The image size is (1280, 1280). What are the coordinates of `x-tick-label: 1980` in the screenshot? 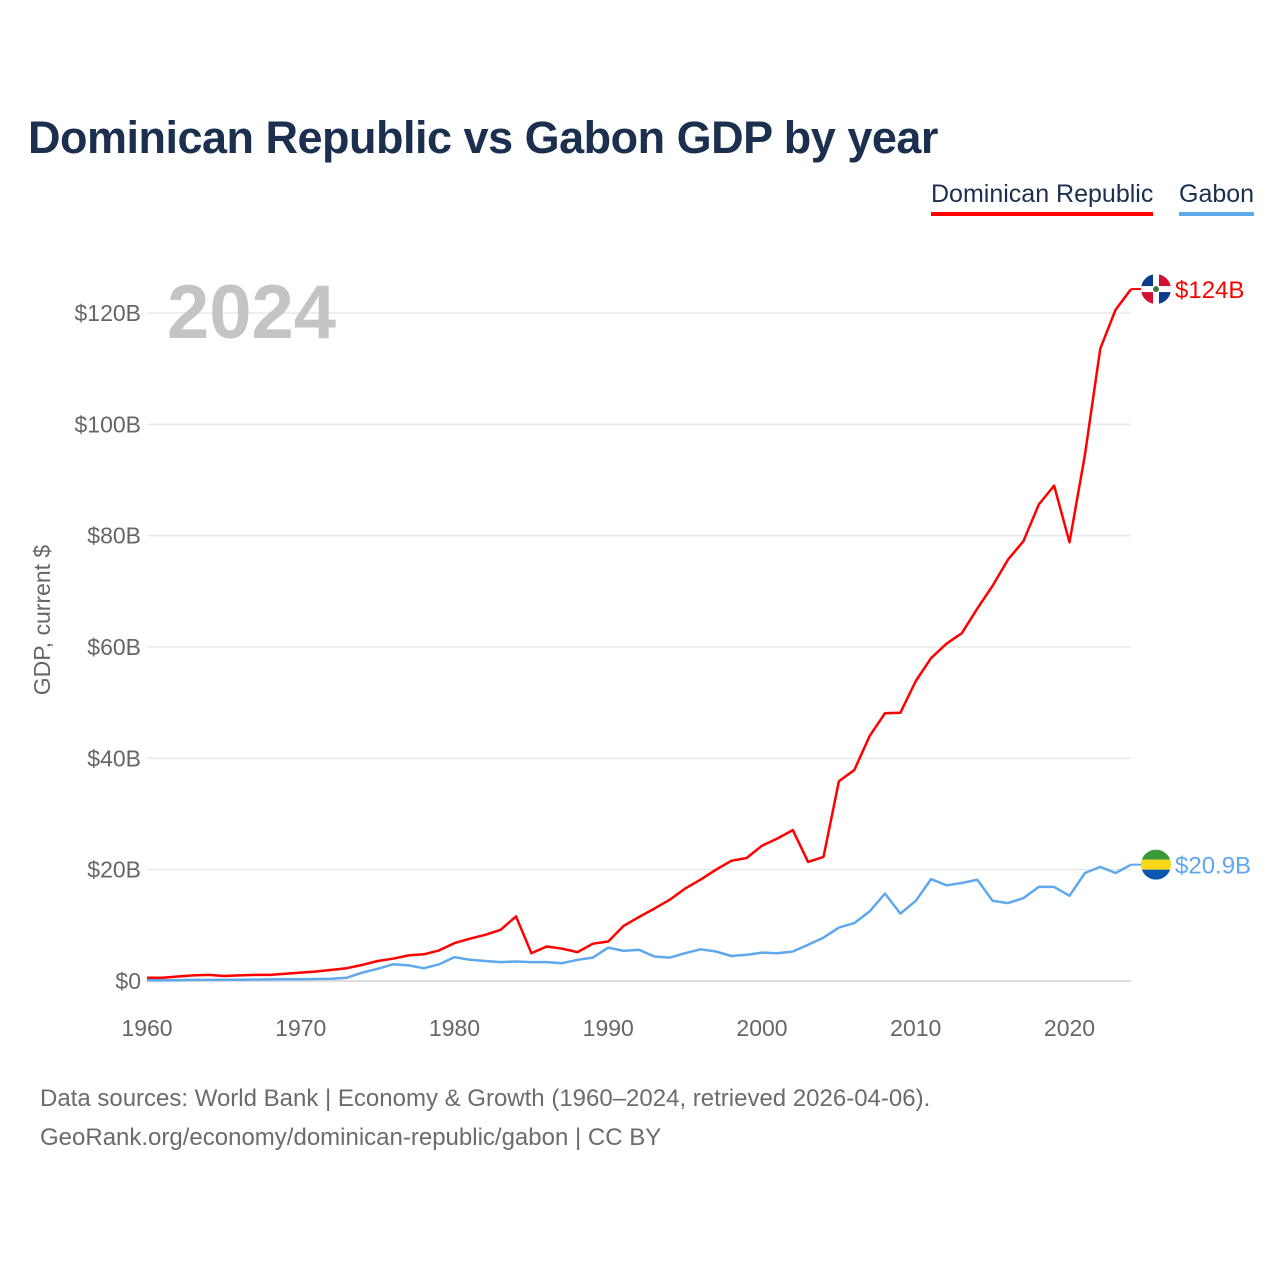 It's located at (454, 1028).